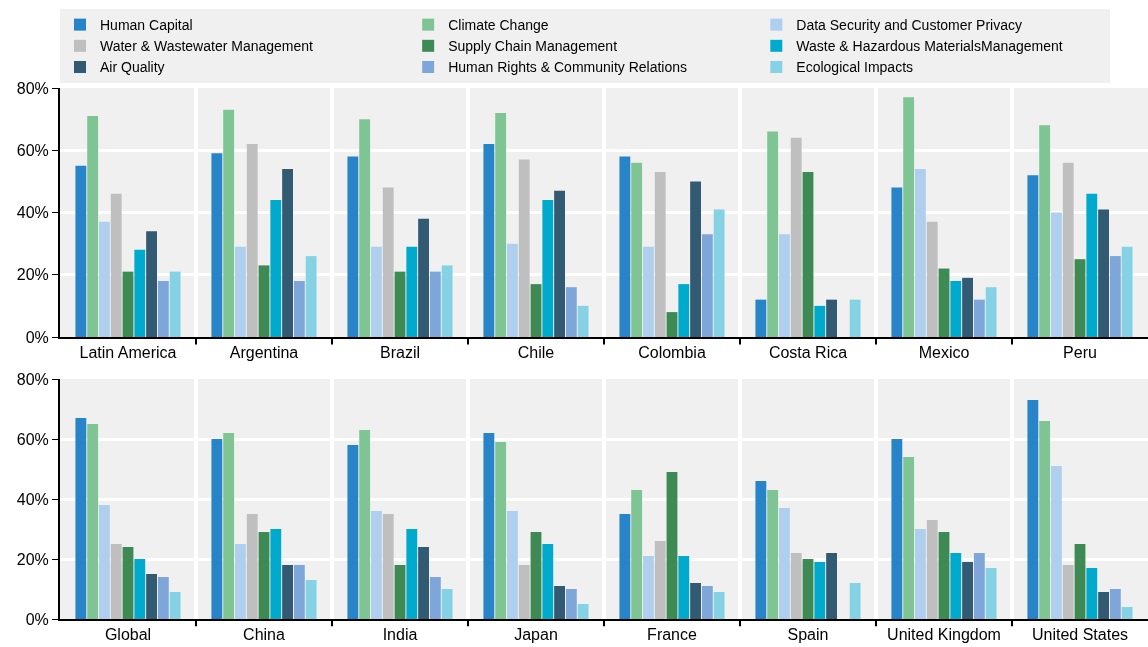 The width and height of the screenshot is (1148, 647). I want to click on y-tick-label: 40%, so click(32, 213).